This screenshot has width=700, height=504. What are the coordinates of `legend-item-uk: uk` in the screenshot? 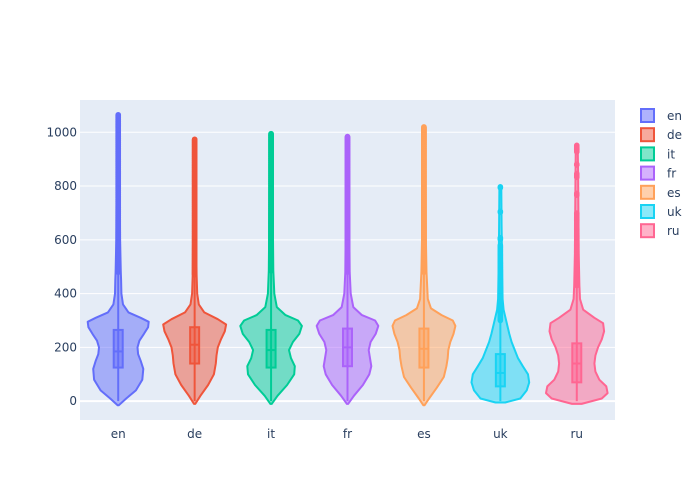 It's located at (661, 211).